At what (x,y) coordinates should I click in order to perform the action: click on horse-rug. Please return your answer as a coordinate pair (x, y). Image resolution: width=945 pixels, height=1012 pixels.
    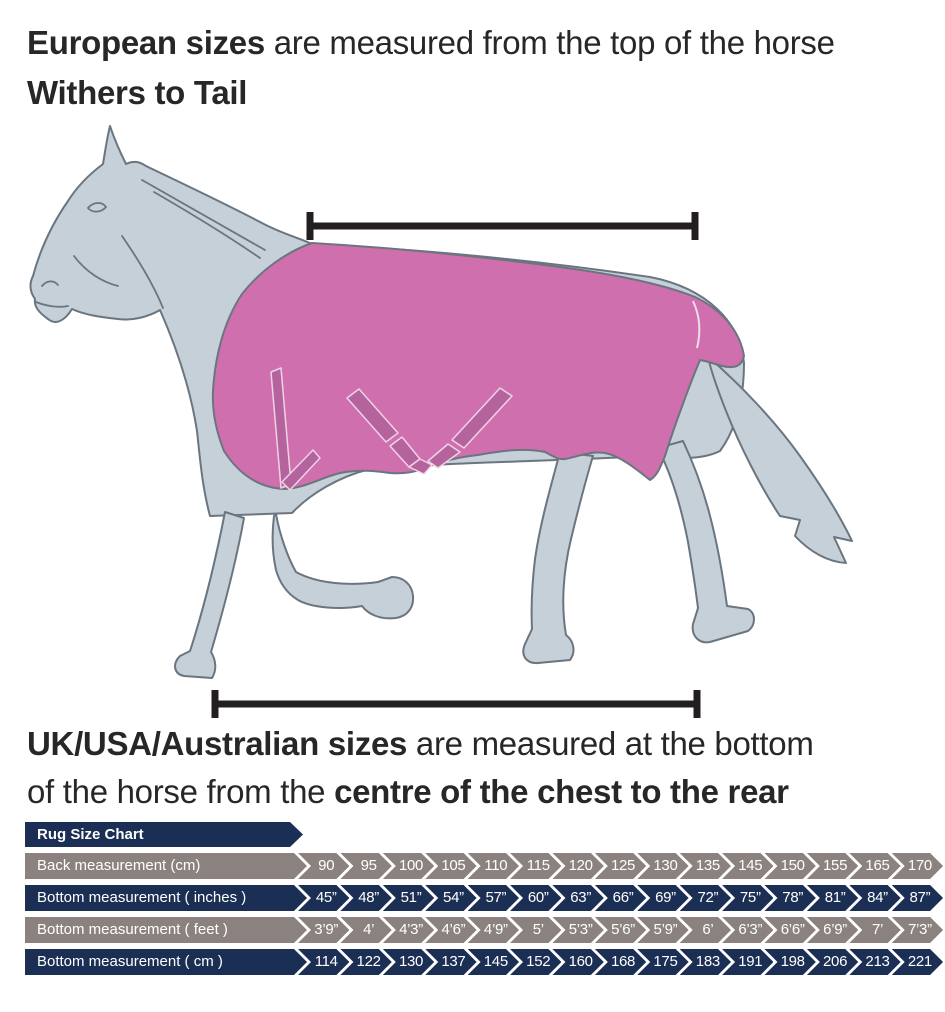
    Looking at the image, I should click on (478, 366).